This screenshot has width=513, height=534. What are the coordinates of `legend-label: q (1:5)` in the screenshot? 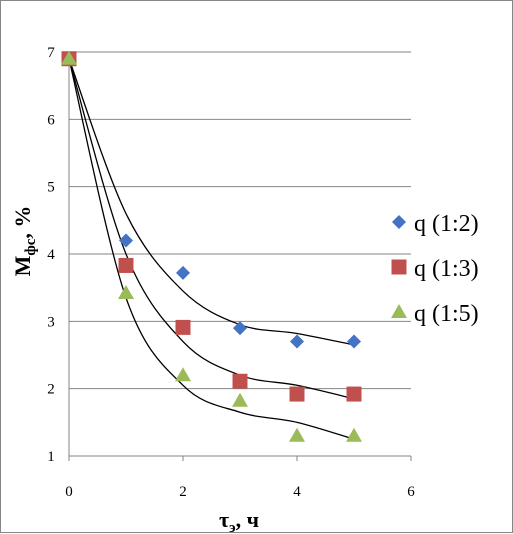 It's located at (446, 314).